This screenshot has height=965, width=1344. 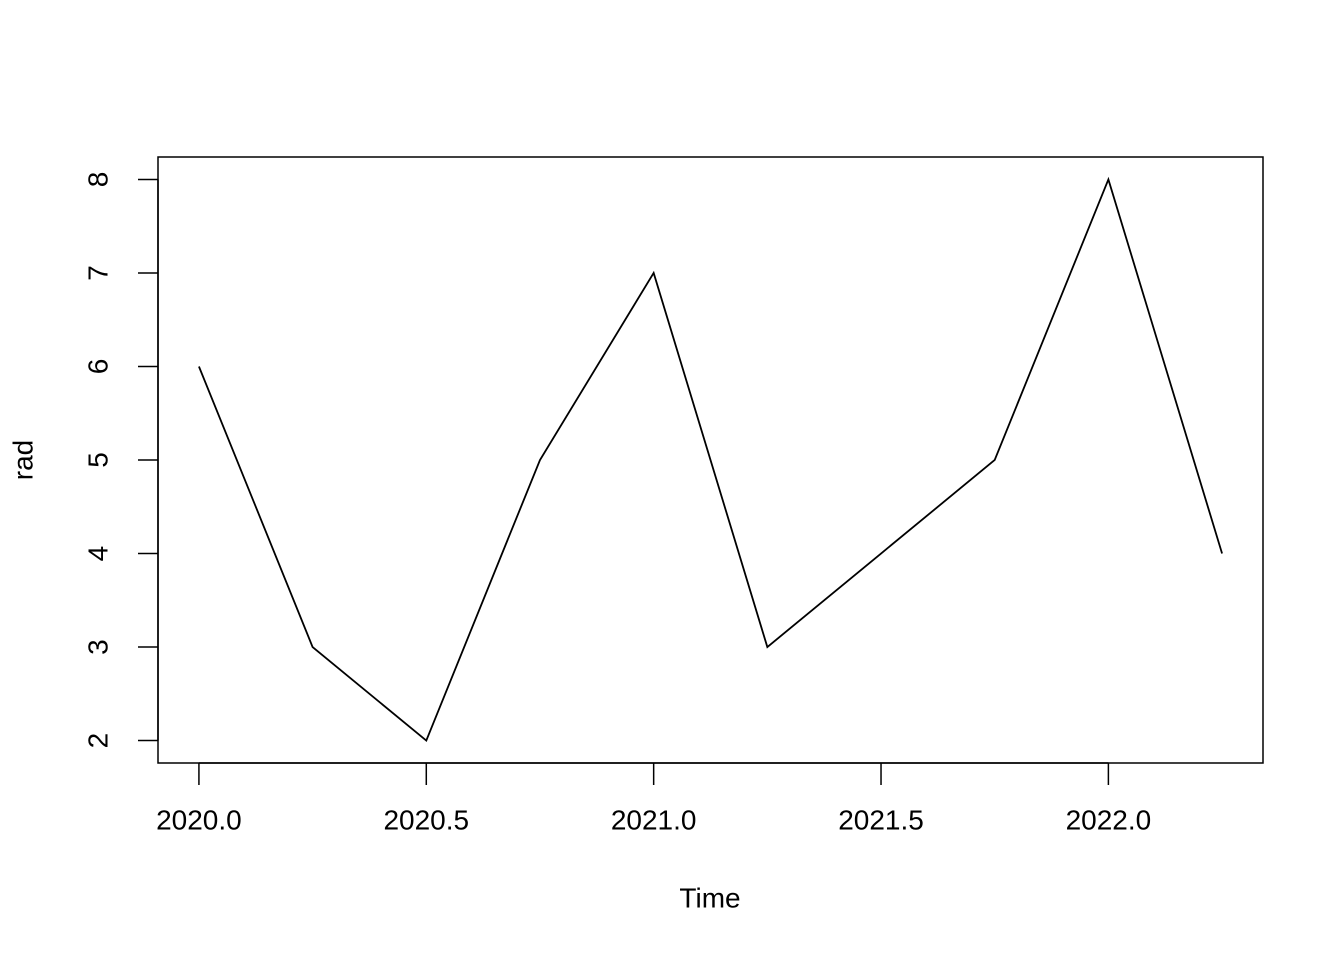 What do you see at coordinates (654, 819) in the screenshot?
I see `x-tick-label: 2021.0` at bounding box center [654, 819].